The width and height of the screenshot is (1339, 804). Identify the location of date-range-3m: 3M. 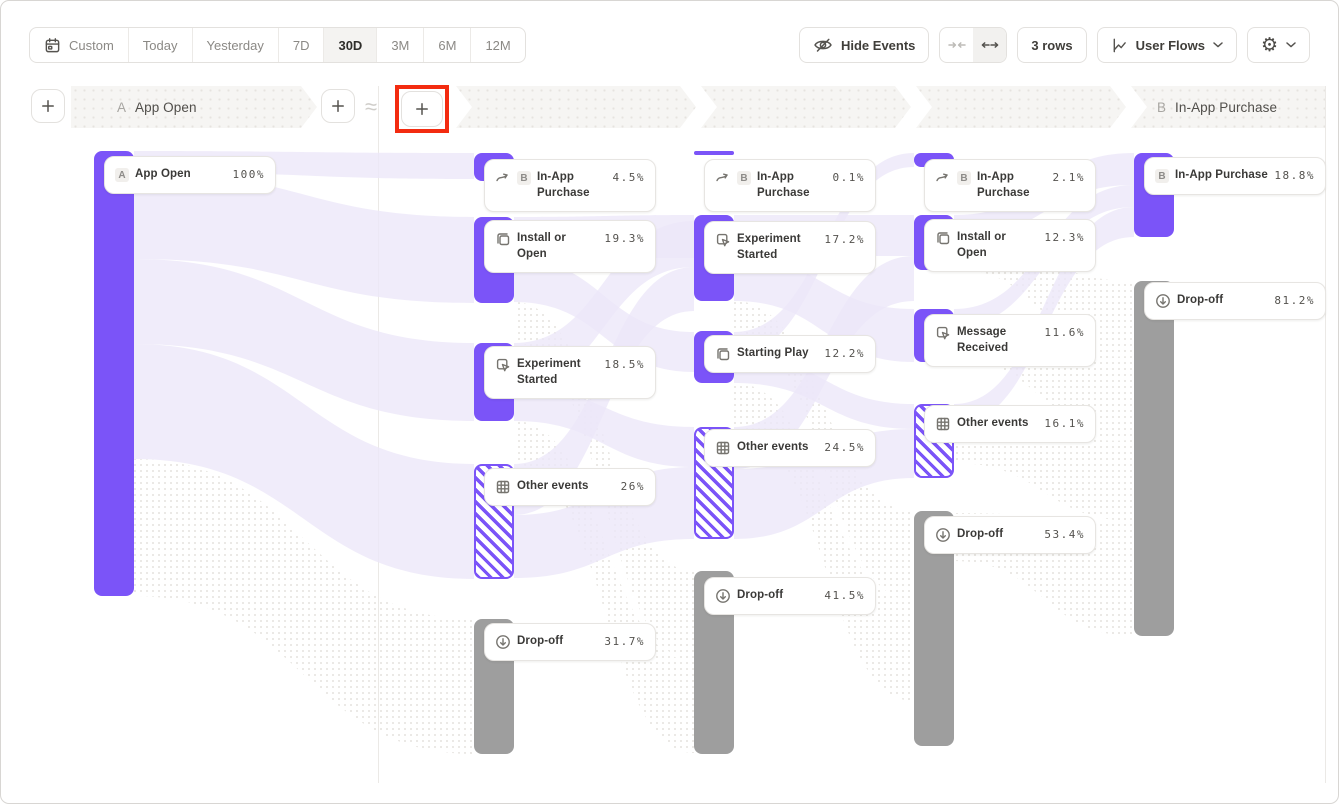
(401, 45).